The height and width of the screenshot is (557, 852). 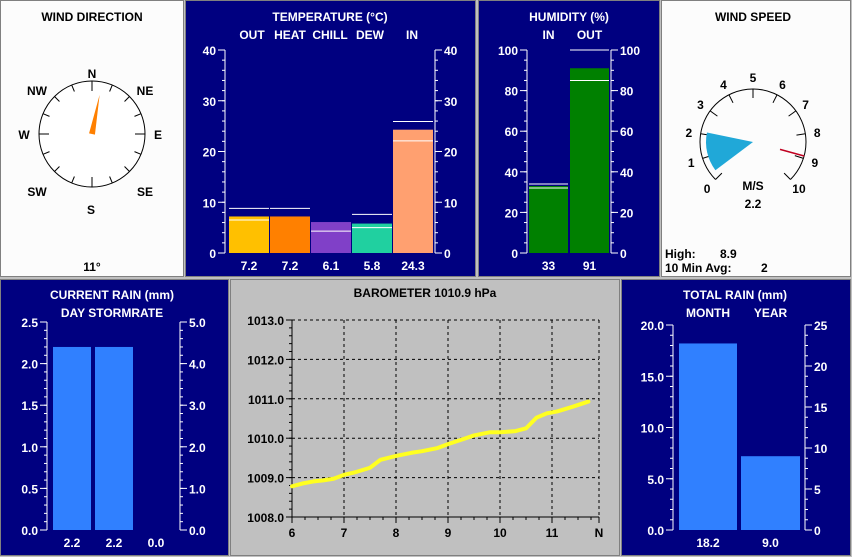 I want to click on total-rain-title: TOTAL RAIN (mm), so click(x=735, y=295).